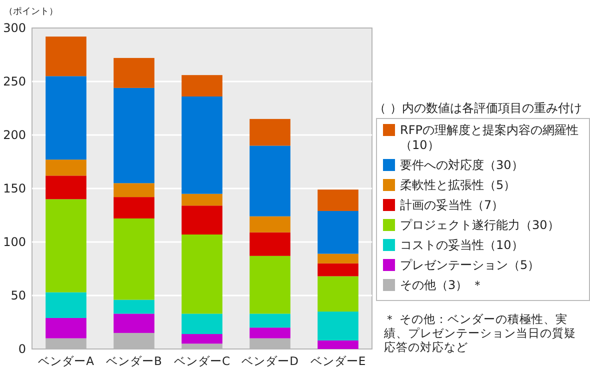 This screenshot has width=590, height=380. What do you see at coordinates (134, 361) in the screenshot?
I see `x-tick-label: ベンダーB` at bounding box center [134, 361].